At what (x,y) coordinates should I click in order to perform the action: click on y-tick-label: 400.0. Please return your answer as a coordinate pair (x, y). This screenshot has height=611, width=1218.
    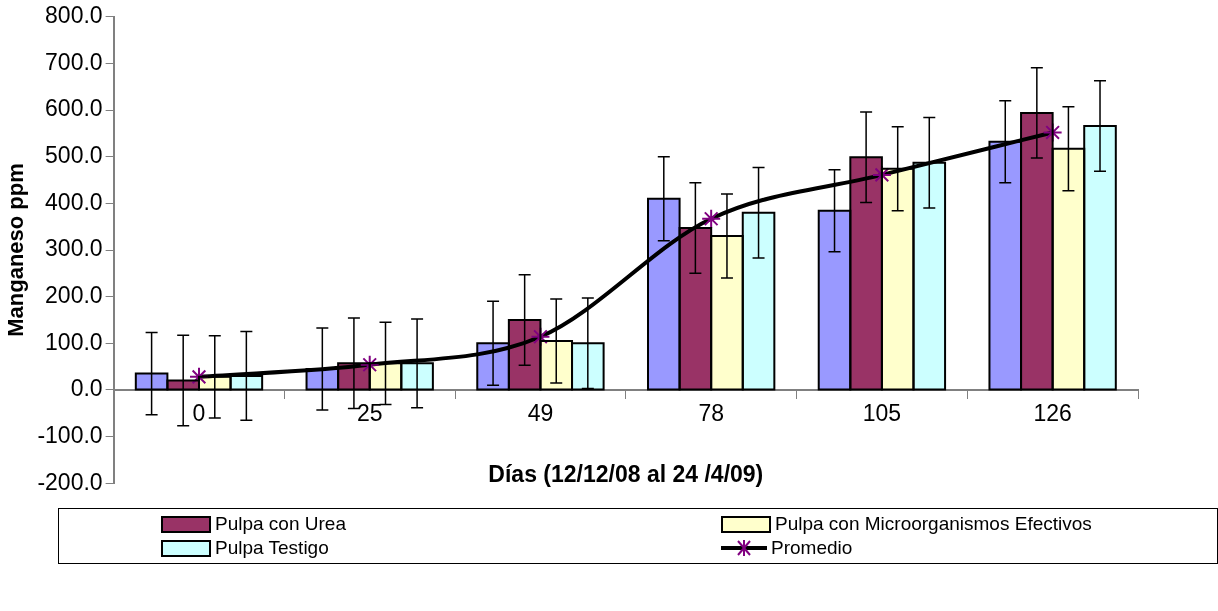
    Looking at the image, I should click on (74, 201).